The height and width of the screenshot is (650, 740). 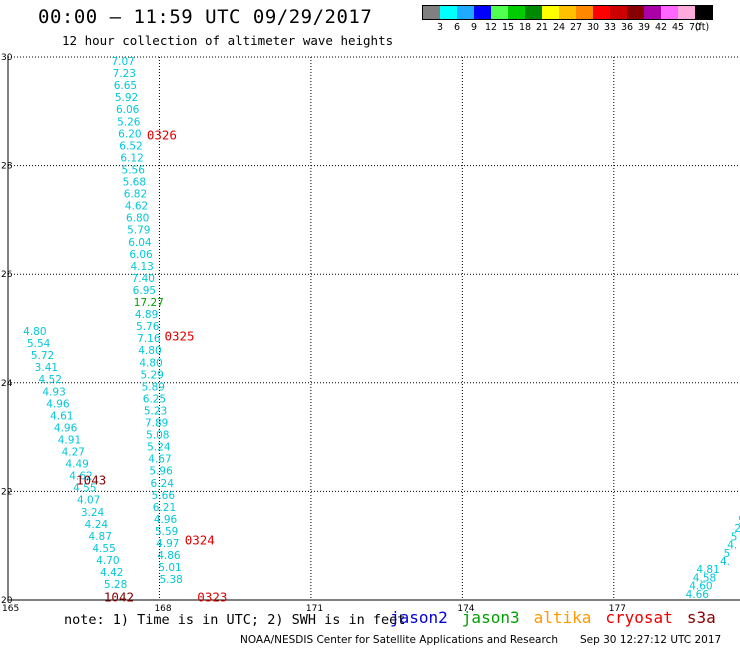 I want to click on lat-tick-label: 24, so click(x=7, y=384).